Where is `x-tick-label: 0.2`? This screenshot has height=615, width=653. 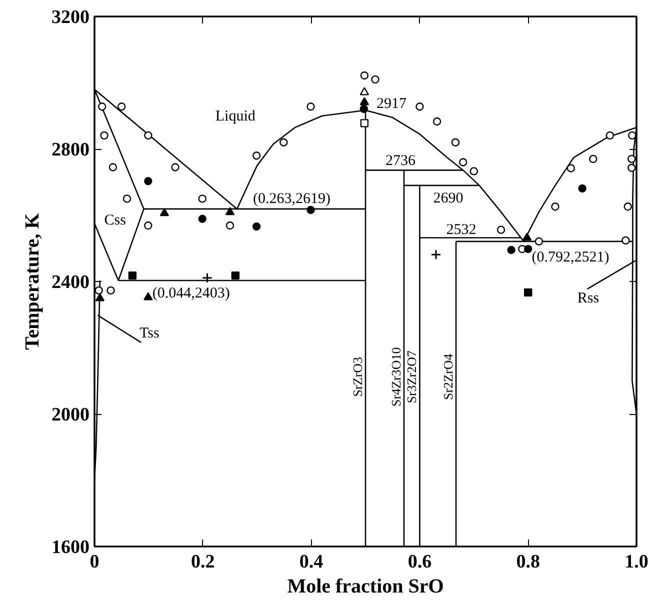
x-tick-label: 0.2 is located at coordinates (203, 562).